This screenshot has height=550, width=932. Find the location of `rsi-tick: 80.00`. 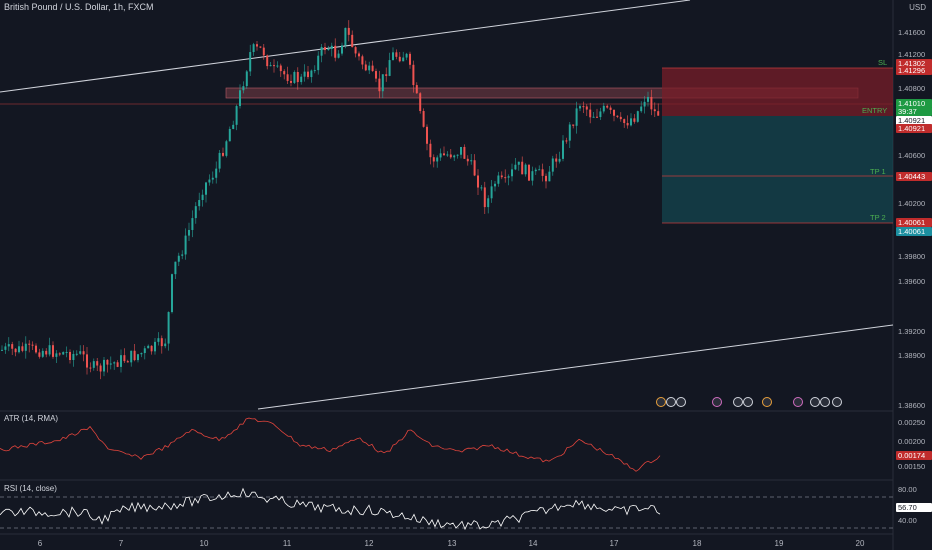

rsi-tick: 80.00 is located at coordinates (907, 489).